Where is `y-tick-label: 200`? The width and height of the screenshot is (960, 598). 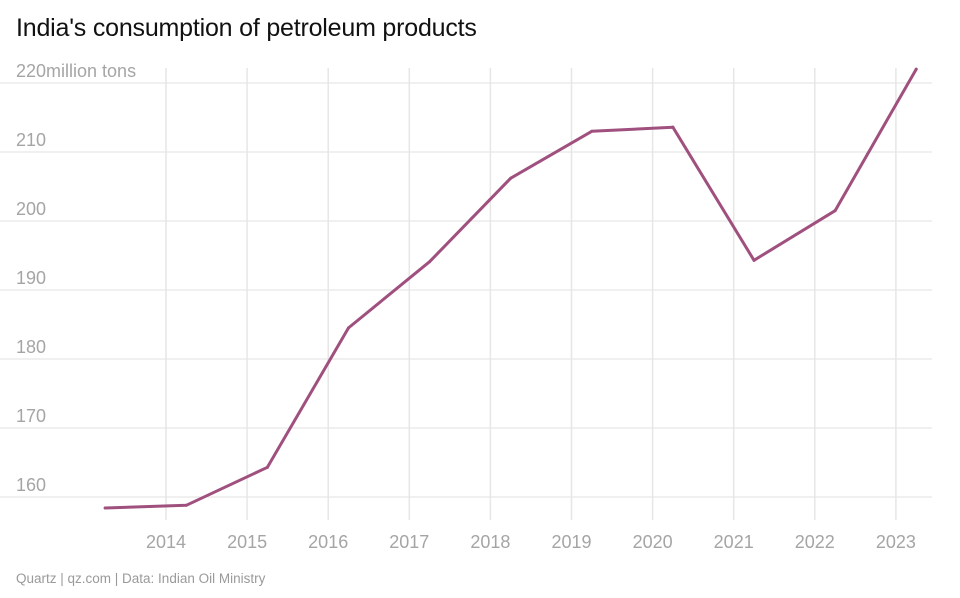
y-tick-label: 200 is located at coordinates (31, 209).